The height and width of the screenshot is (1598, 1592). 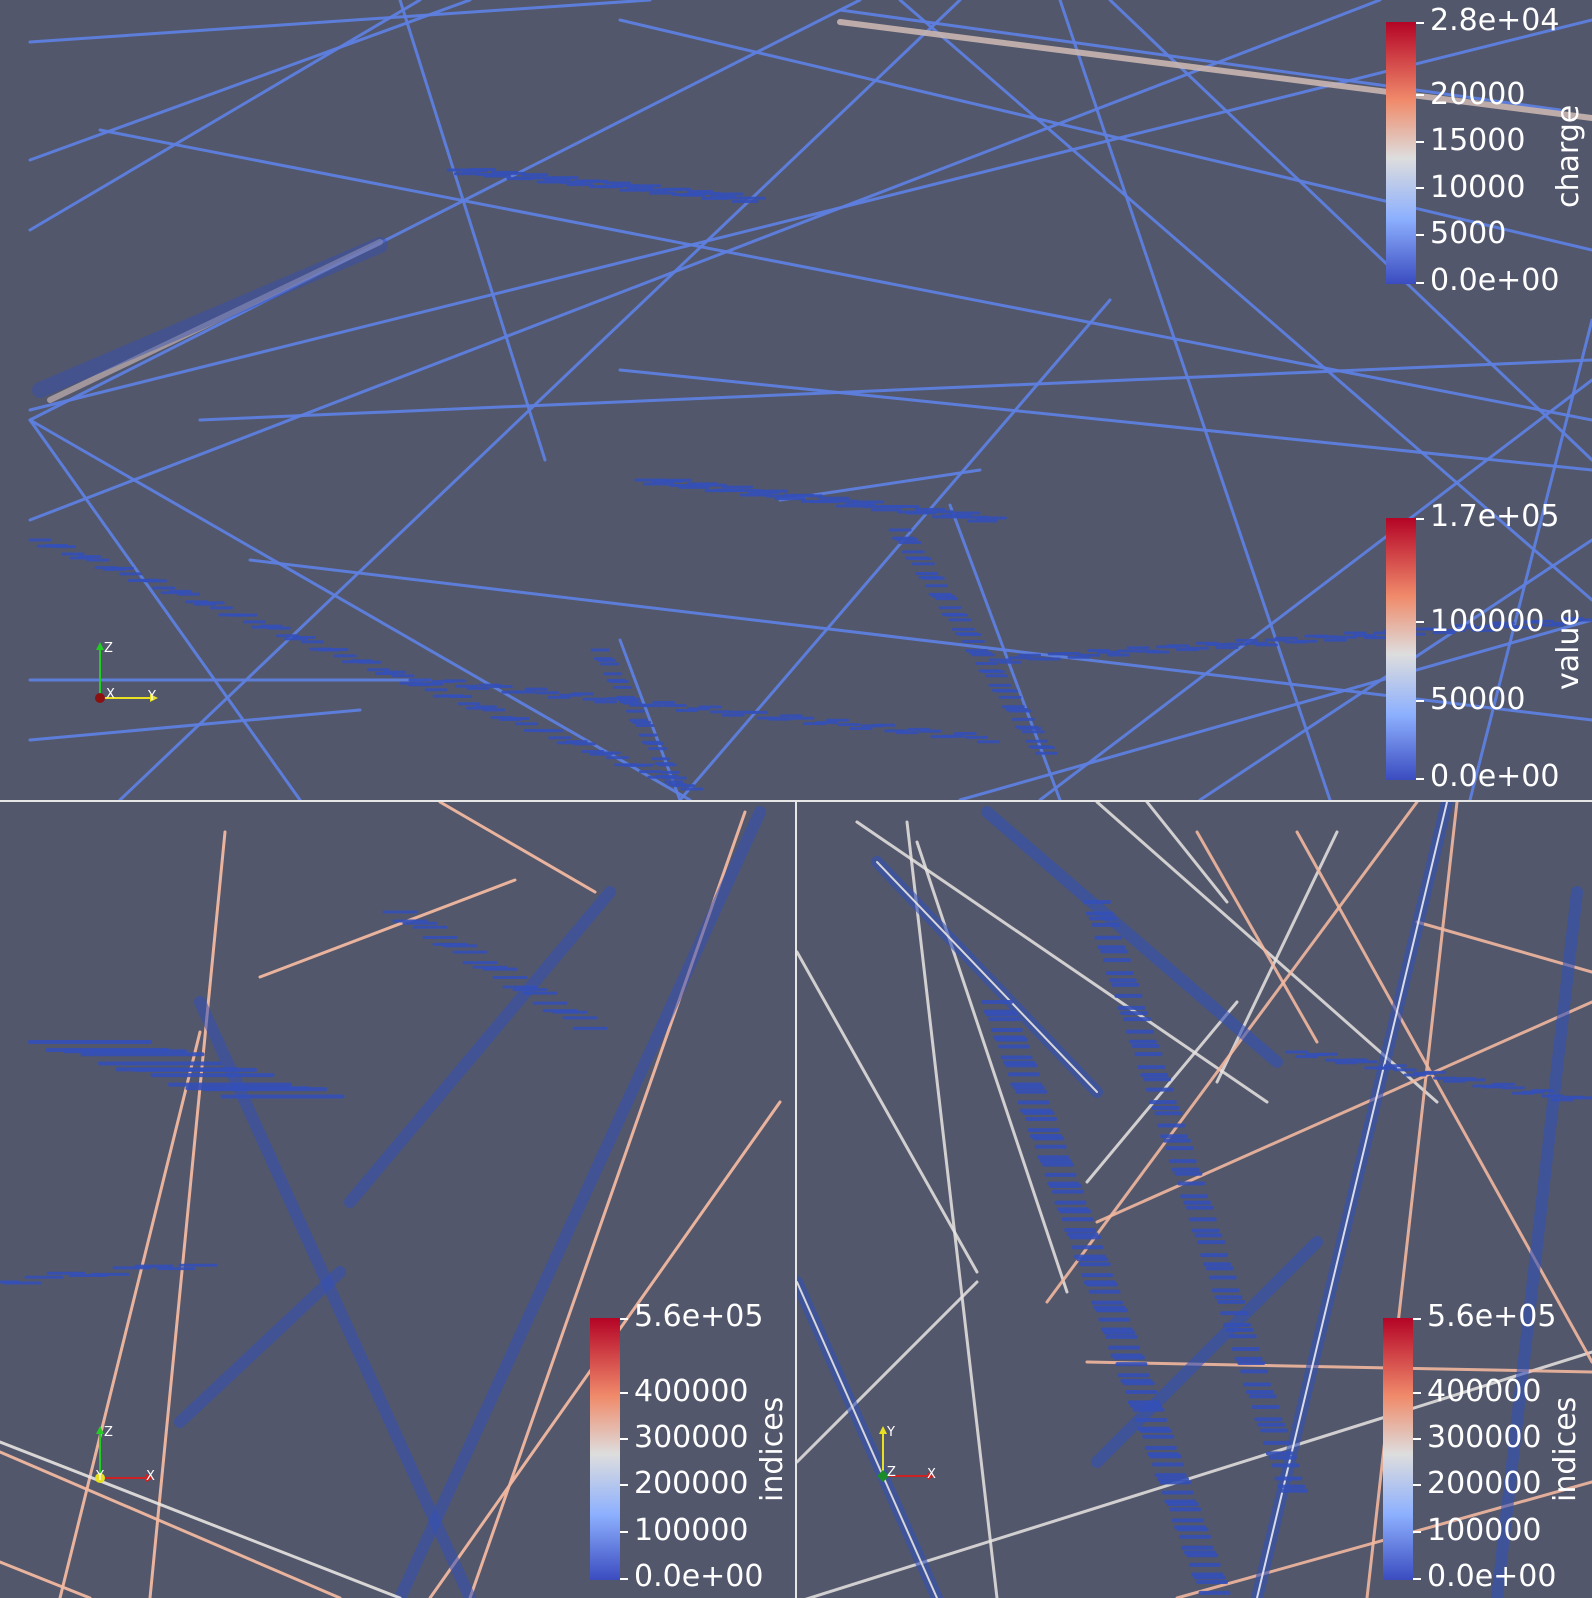 I want to click on legend-tick: 20000, so click(x=1478, y=94).